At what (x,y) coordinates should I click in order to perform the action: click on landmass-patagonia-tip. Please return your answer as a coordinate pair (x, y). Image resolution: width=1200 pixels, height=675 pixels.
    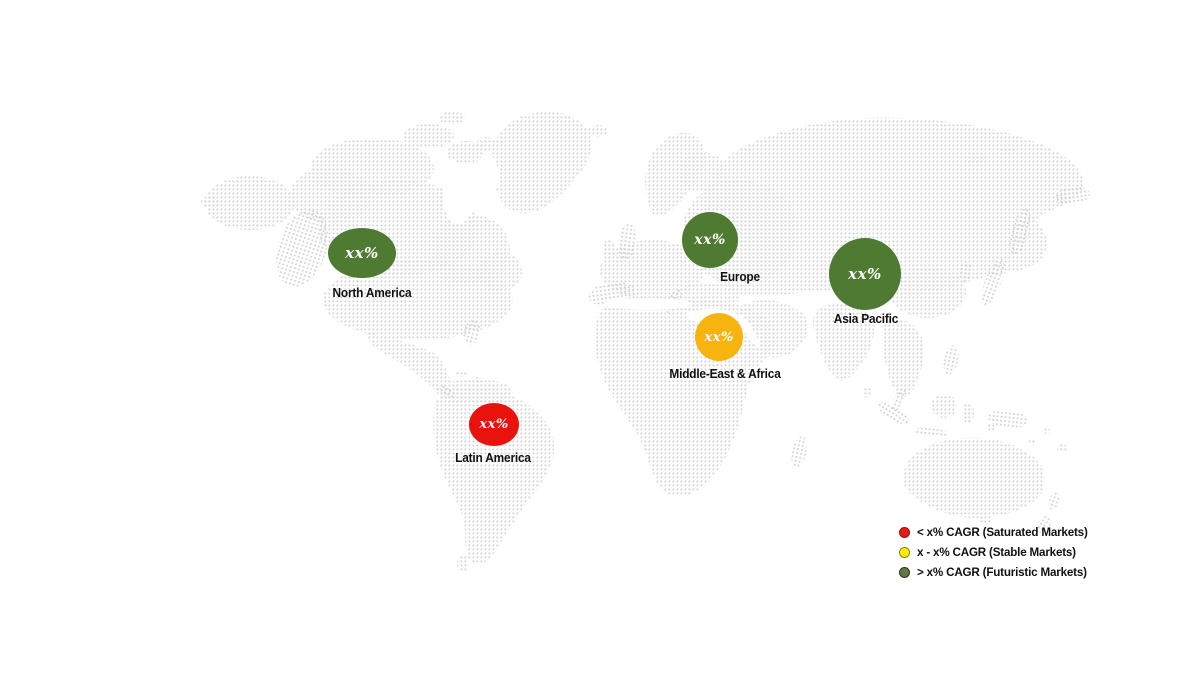
    Looking at the image, I should click on (463, 564).